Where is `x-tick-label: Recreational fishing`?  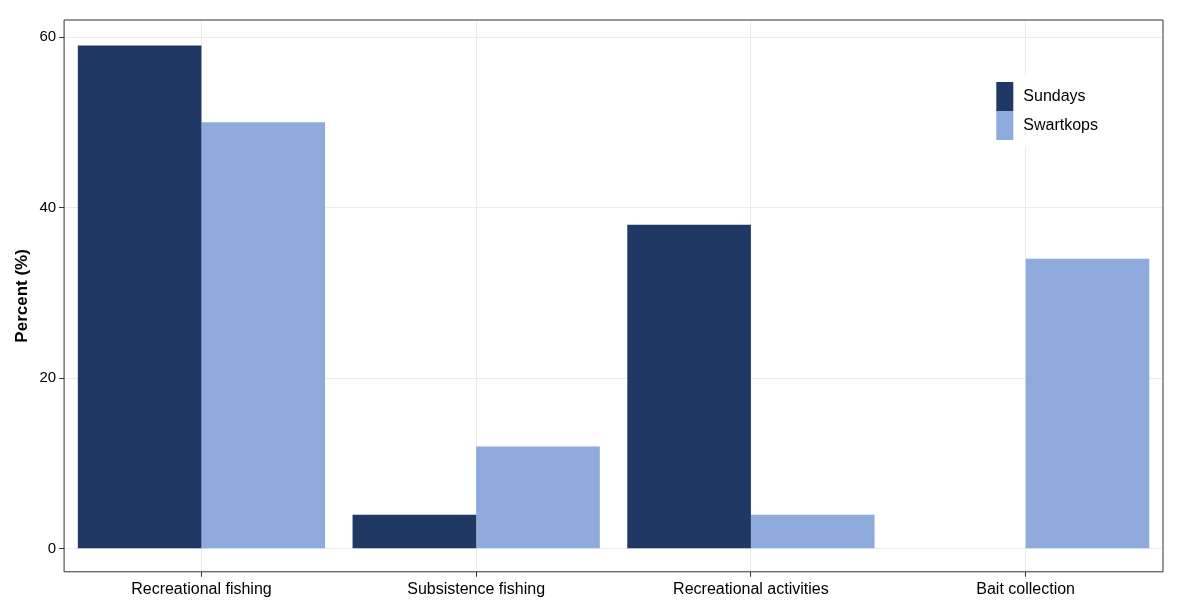
x-tick-label: Recreational fishing is located at coordinates (201, 588).